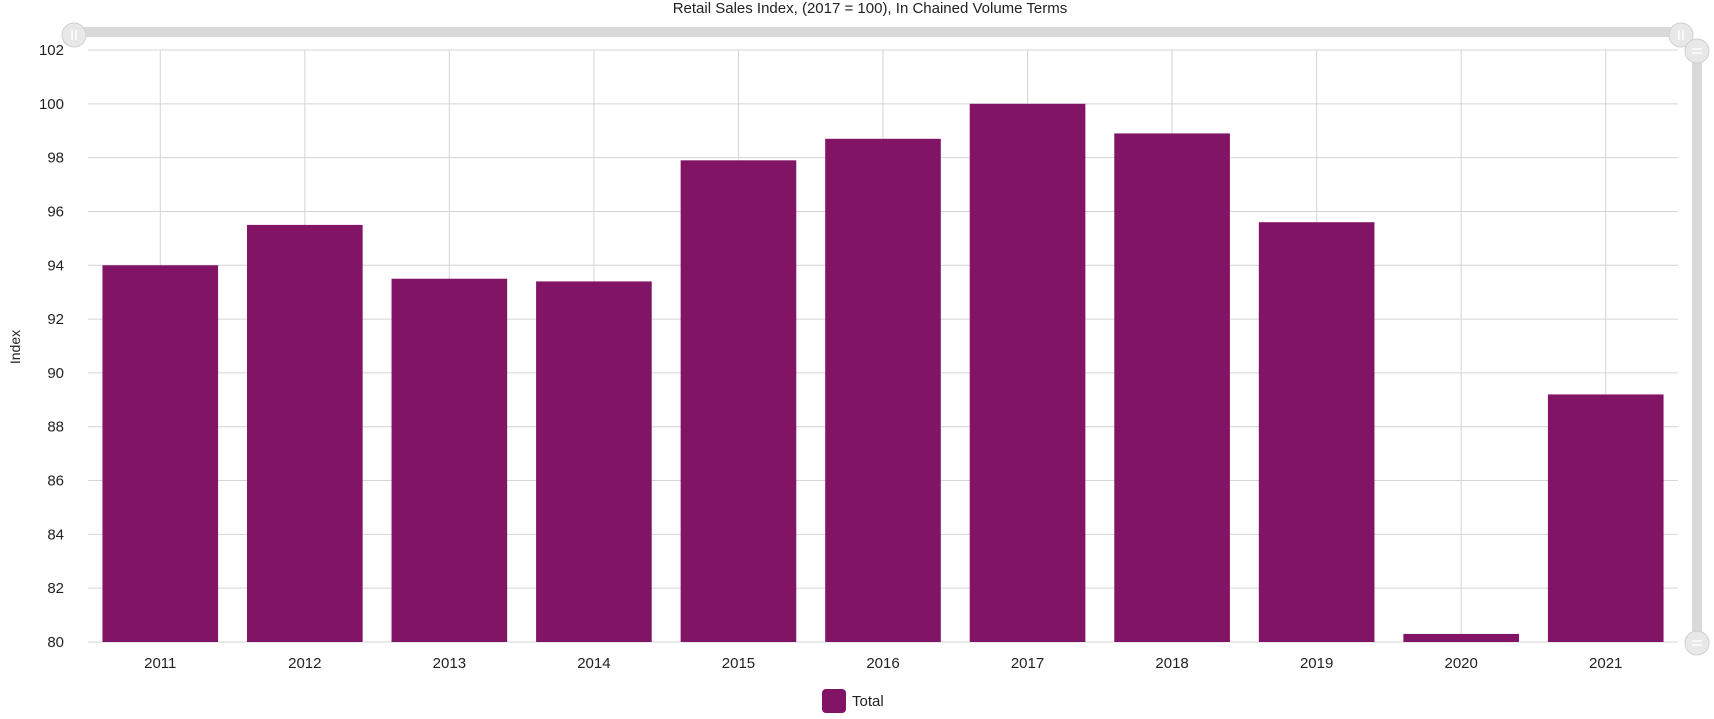 The image size is (1714, 719). What do you see at coordinates (1461, 637) in the screenshot?
I see `bar-2020` at bounding box center [1461, 637].